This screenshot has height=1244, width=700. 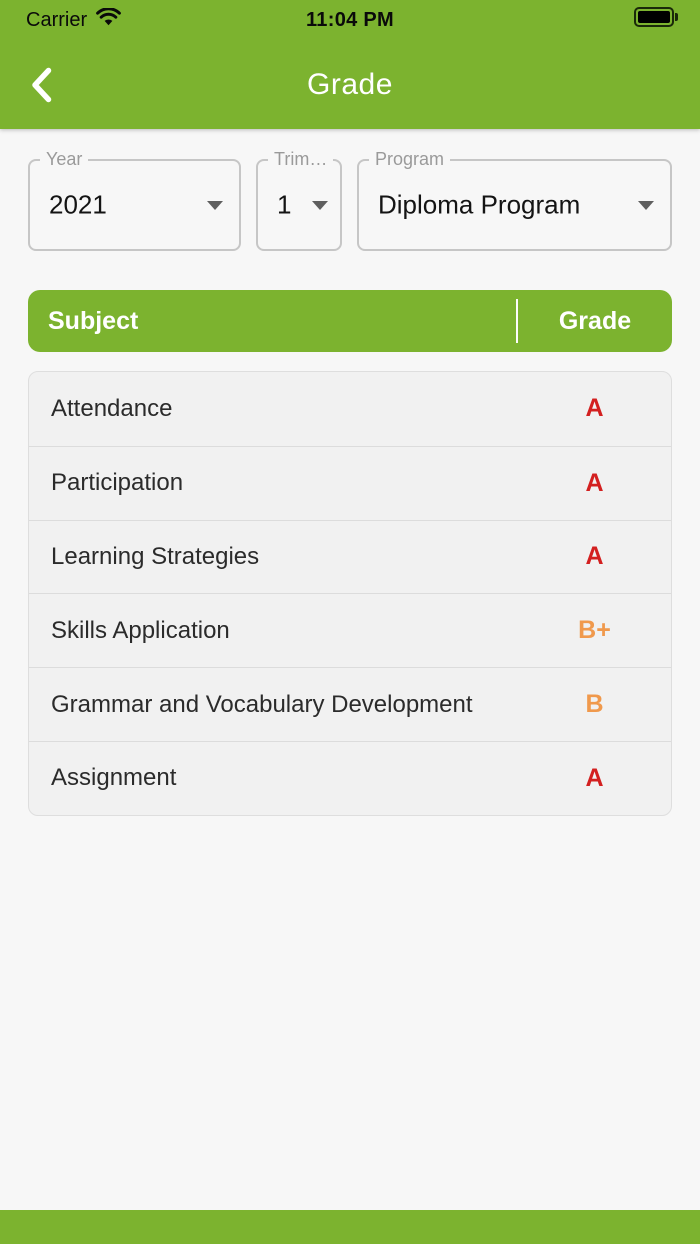 What do you see at coordinates (594, 630) in the screenshot?
I see `grade-value: B+` at bounding box center [594, 630].